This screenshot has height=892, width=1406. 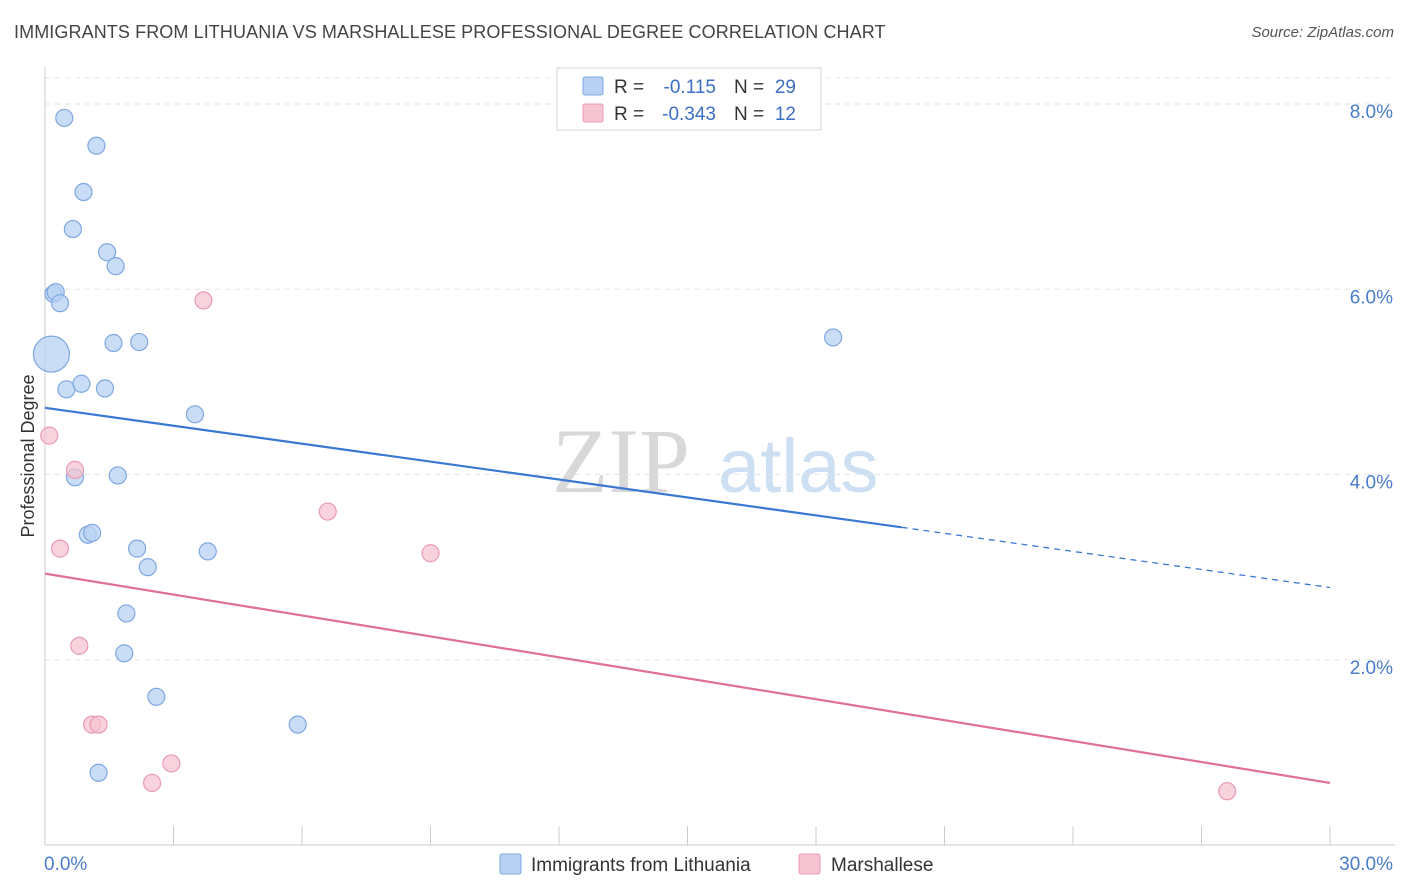 What do you see at coordinates (1116, 557) in the screenshot?
I see `trendline-lithuania-extension` at bounding box center [1116, 557].